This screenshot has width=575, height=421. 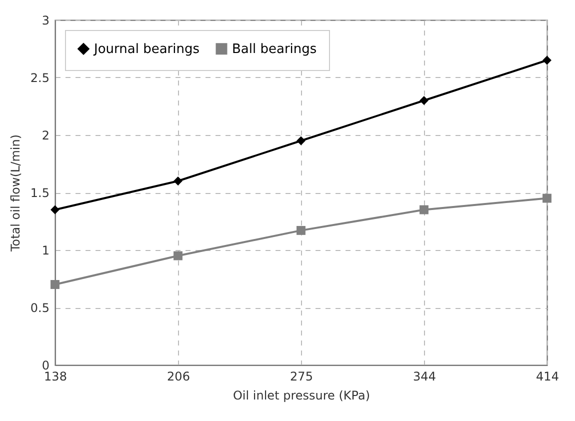 What do you see at coordinates (547, 377) in the screenshot?
I see `x-tick-label: 414` at bounding box center [547, 377].